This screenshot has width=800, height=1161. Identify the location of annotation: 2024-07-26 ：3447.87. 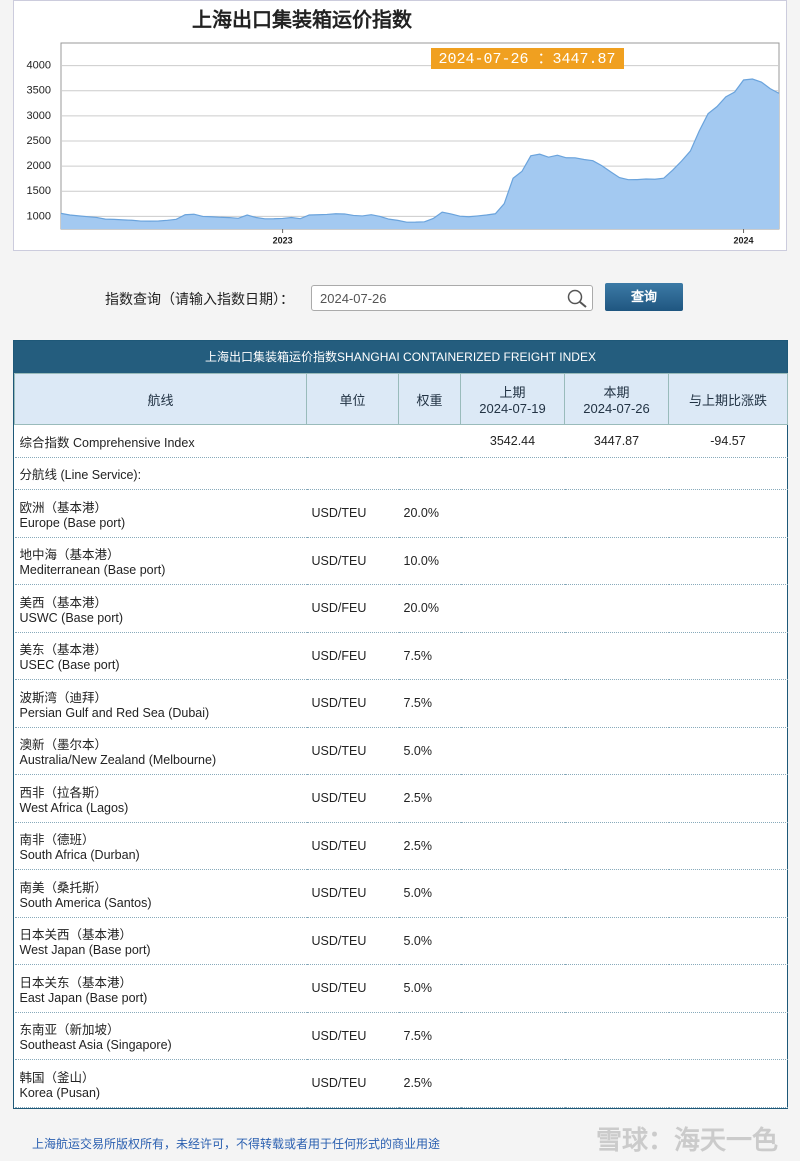
(526, 59).